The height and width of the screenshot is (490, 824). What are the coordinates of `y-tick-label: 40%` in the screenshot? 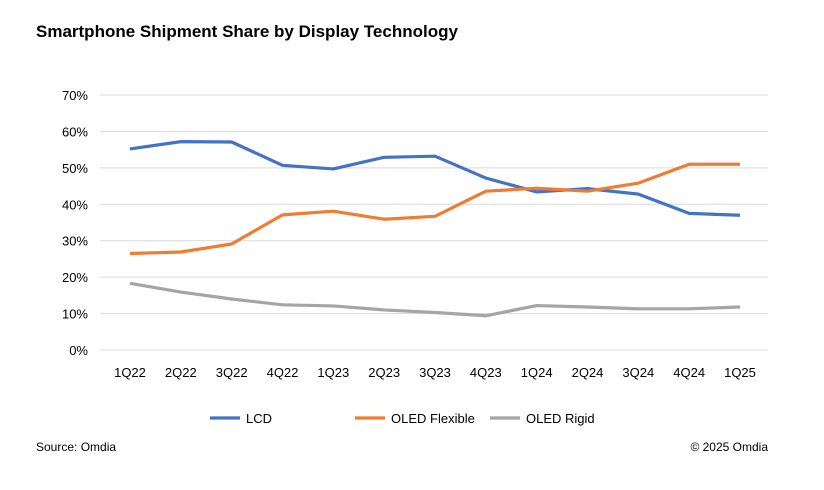 It's located at (75, 204).